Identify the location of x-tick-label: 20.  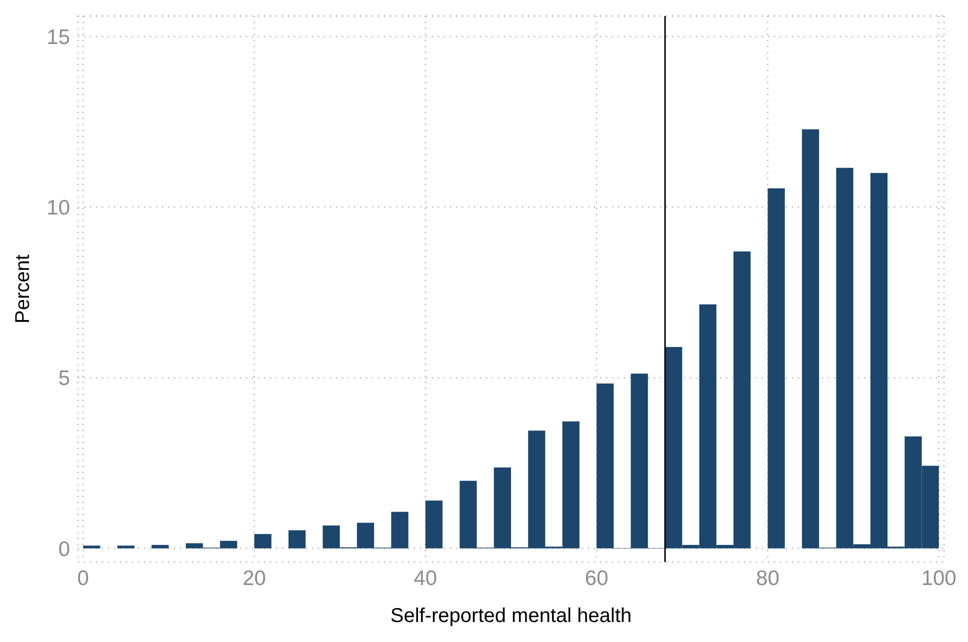
(254, 578).